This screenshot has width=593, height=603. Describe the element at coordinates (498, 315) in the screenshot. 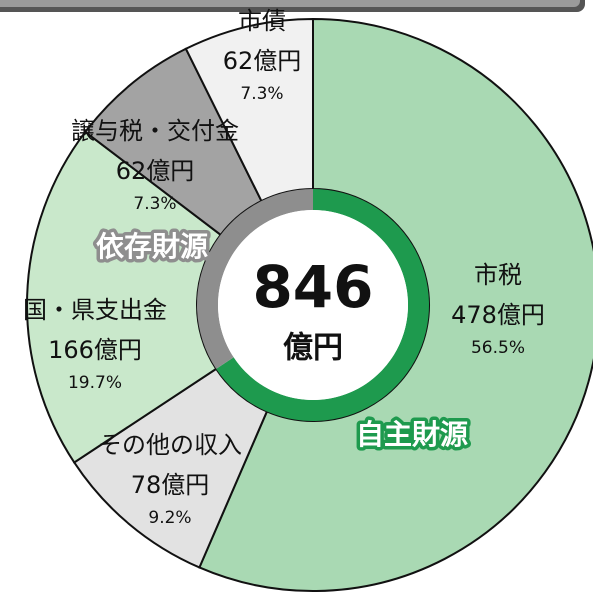

I see `value-label: 478億円` at that location.